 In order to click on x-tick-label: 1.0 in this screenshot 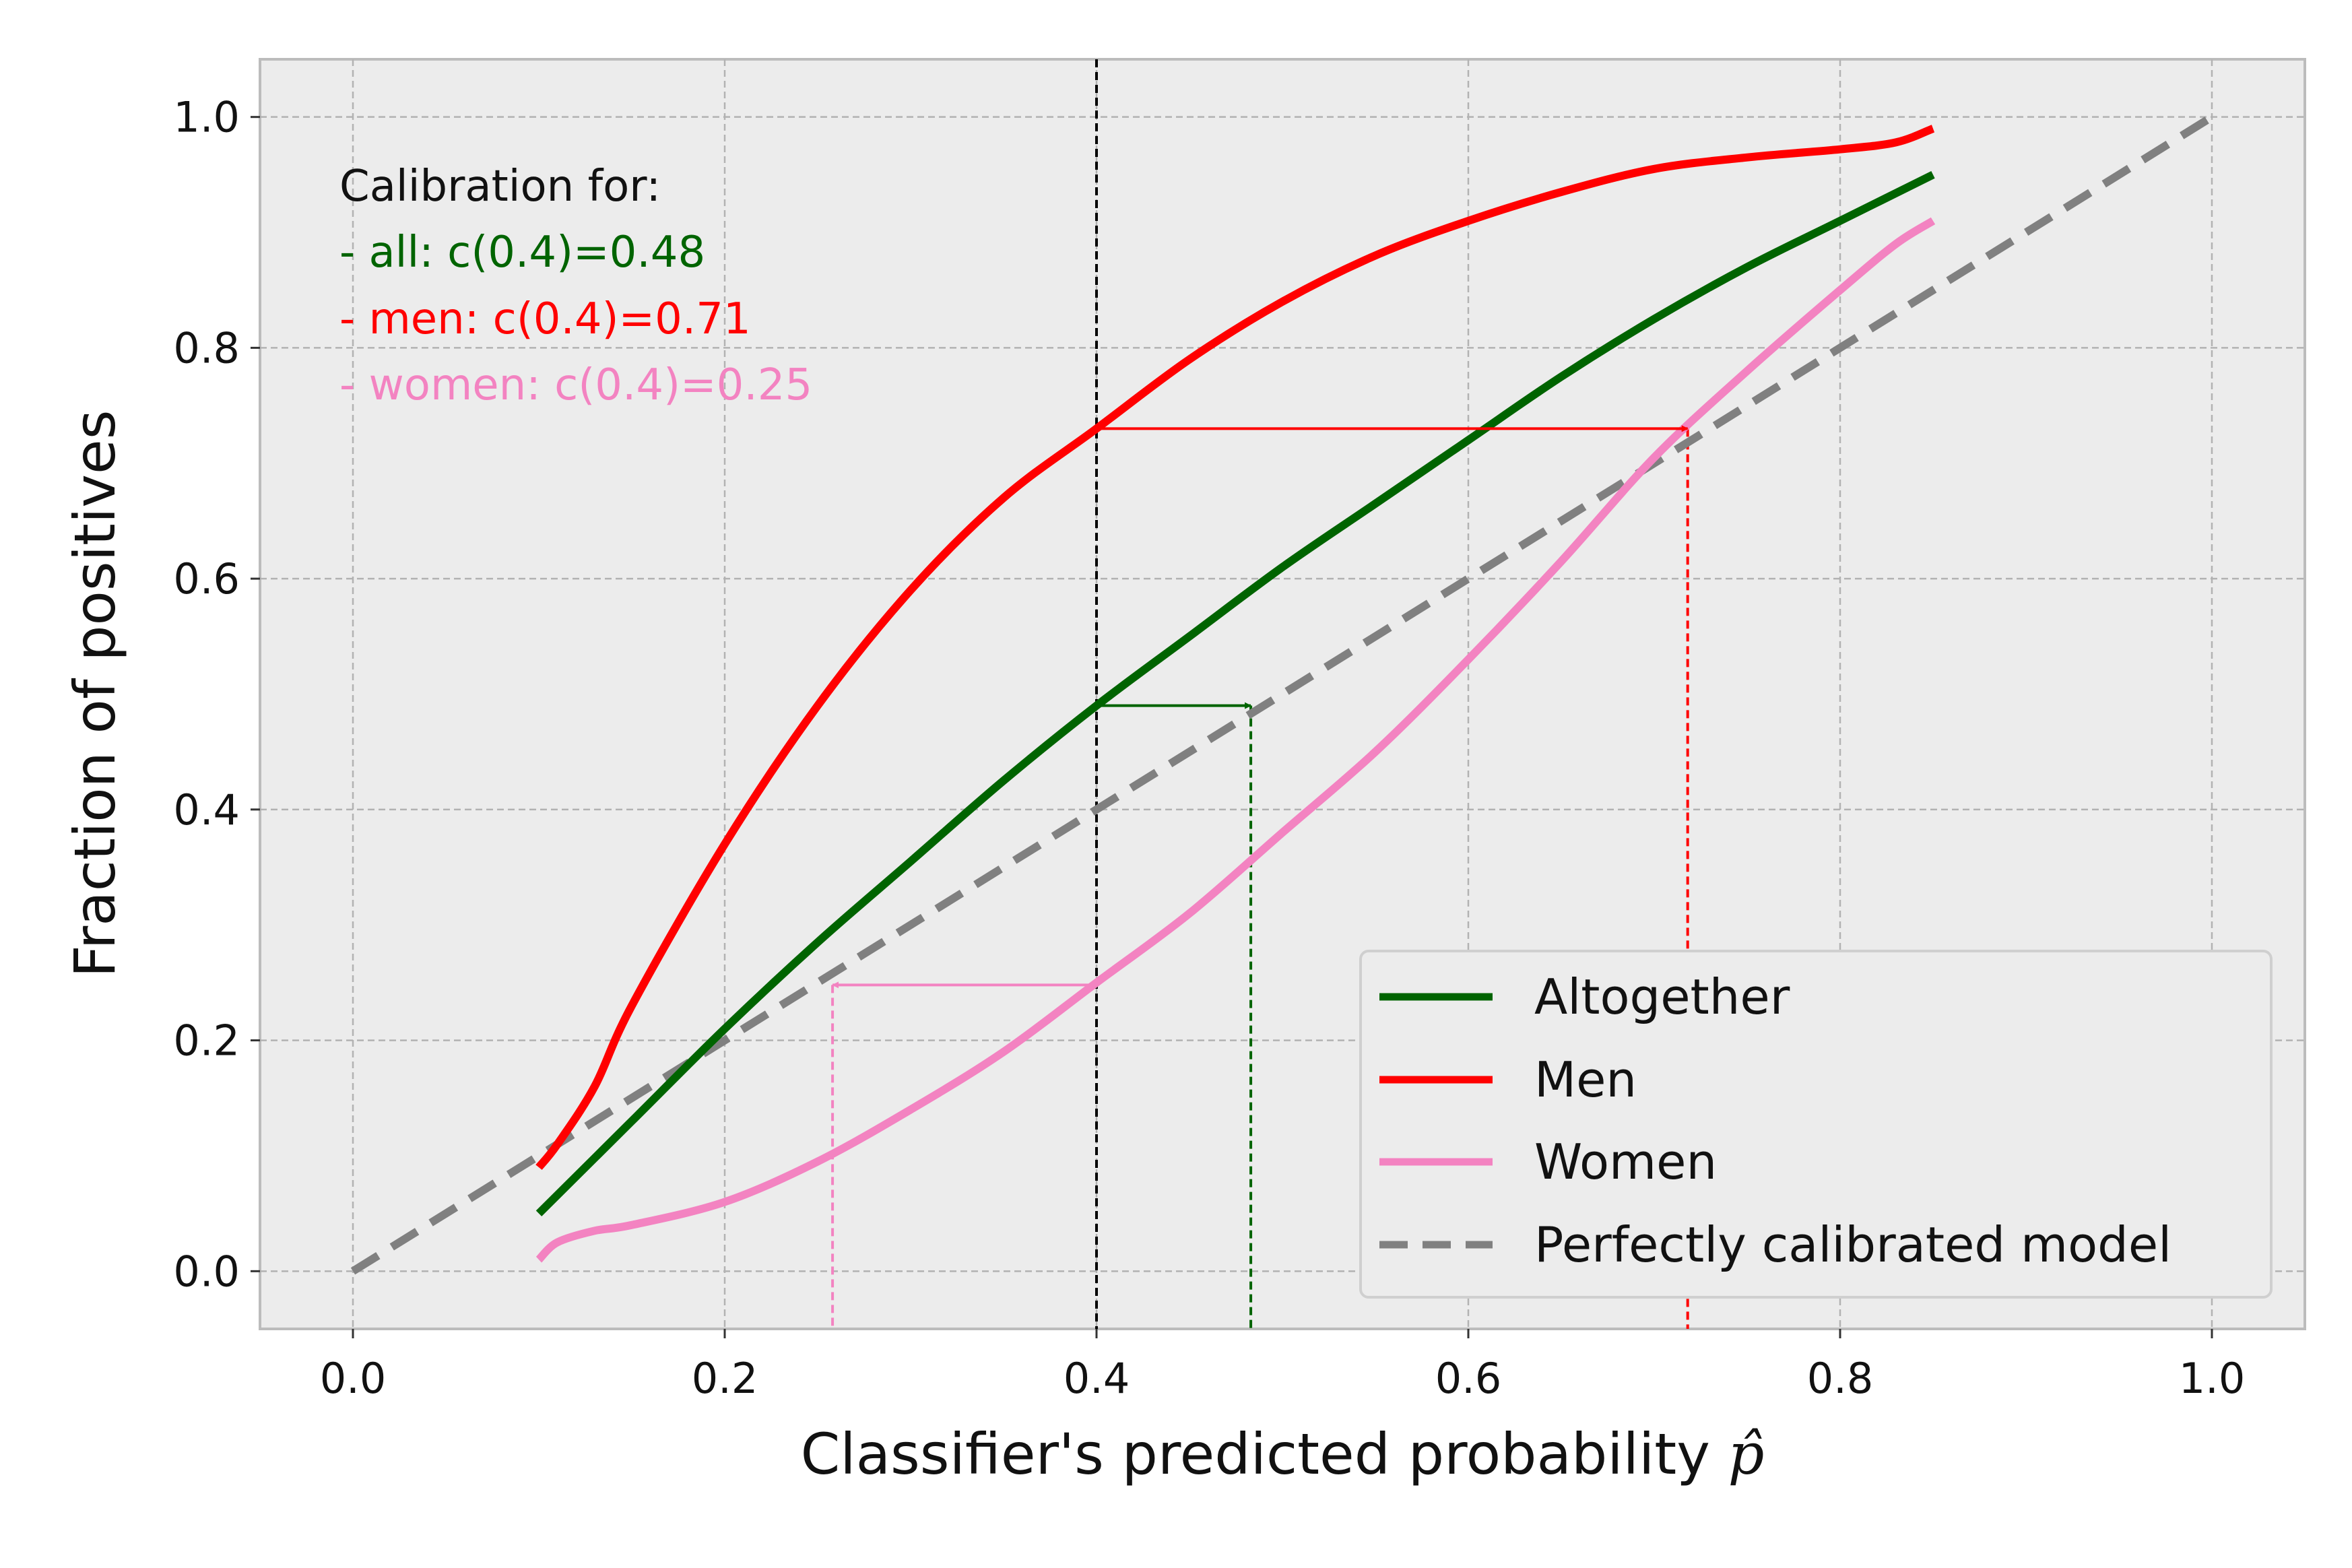, I will do `click(2212, 1378)`.